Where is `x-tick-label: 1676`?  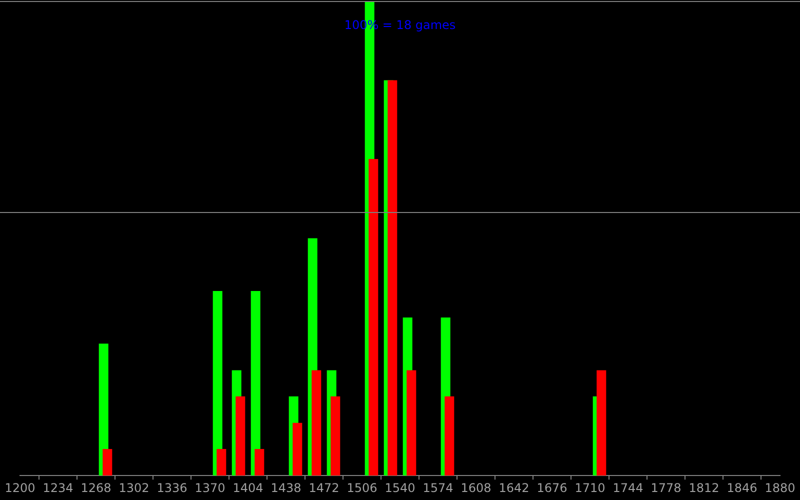 x-tick-label: 1676 is located at coordinates (552, 487).